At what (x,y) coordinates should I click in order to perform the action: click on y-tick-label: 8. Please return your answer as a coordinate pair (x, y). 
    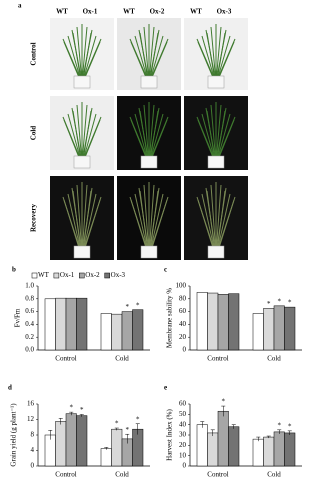
    Looking at the image, I should click on (33, 435).